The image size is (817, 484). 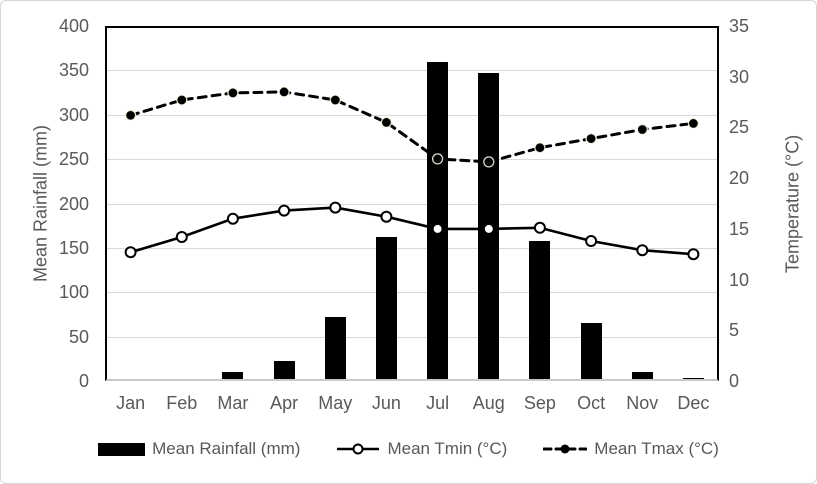 What do you see at coordinates (131, 403) in the screenshot?
I see `x-axis-label: Jan` at bounding box center [131, 403].